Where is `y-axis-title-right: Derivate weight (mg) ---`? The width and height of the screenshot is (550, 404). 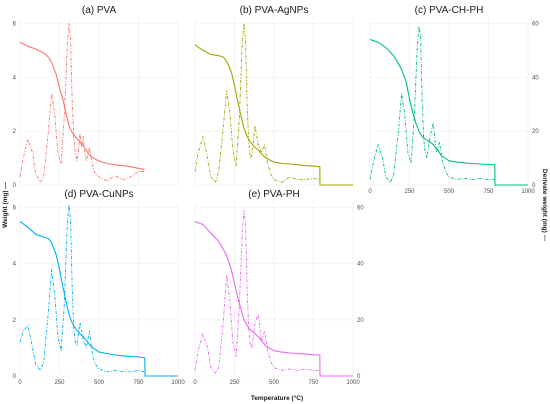 y-axis-title-right: Derivate weight (mg) --- is located at coordinates (544, 205).